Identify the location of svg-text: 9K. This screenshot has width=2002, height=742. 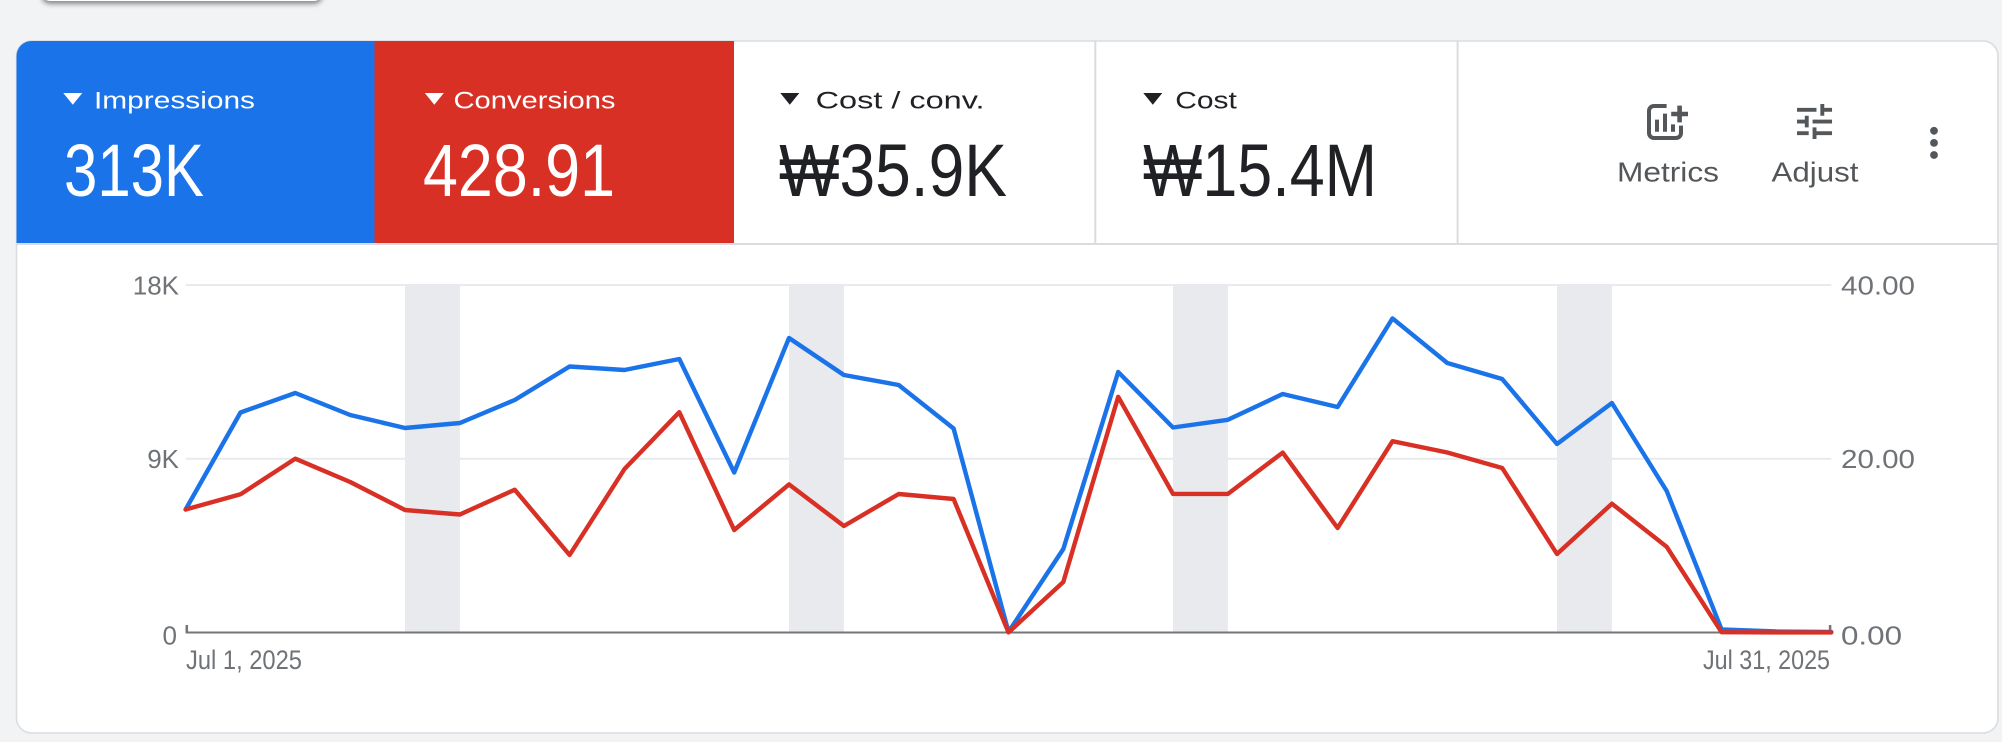
(163, 459).